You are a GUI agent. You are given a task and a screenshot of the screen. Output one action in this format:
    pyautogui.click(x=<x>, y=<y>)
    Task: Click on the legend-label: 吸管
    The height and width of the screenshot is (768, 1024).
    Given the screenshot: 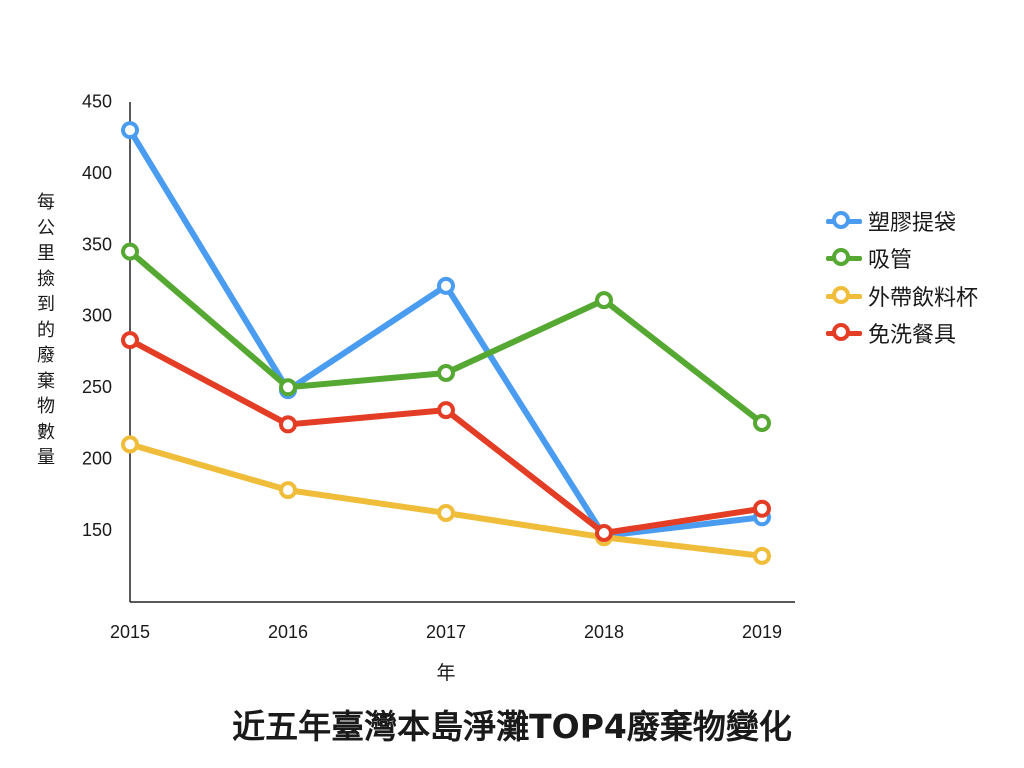 What is the action you would take?
    pyautogui.click(x=890, y=261)
    